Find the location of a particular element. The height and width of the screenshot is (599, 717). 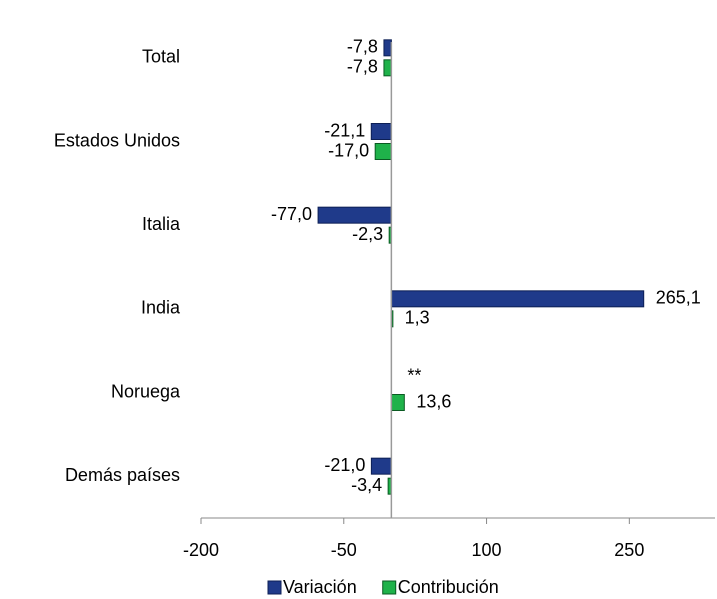

category-label: Demás países is located at coordinates (122, 475).